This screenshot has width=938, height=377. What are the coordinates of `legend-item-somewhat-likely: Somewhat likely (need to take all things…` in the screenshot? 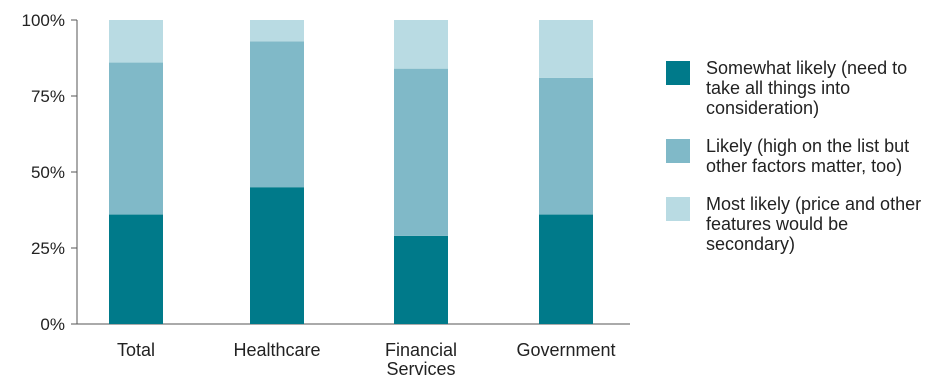 It's located at (801, 88).